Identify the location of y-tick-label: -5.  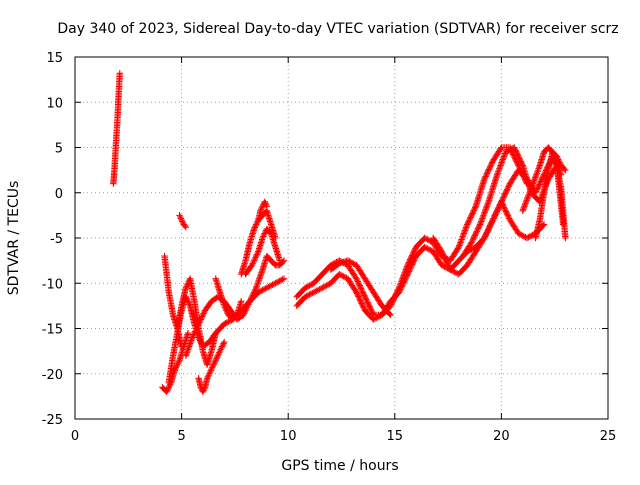
(56, 239).